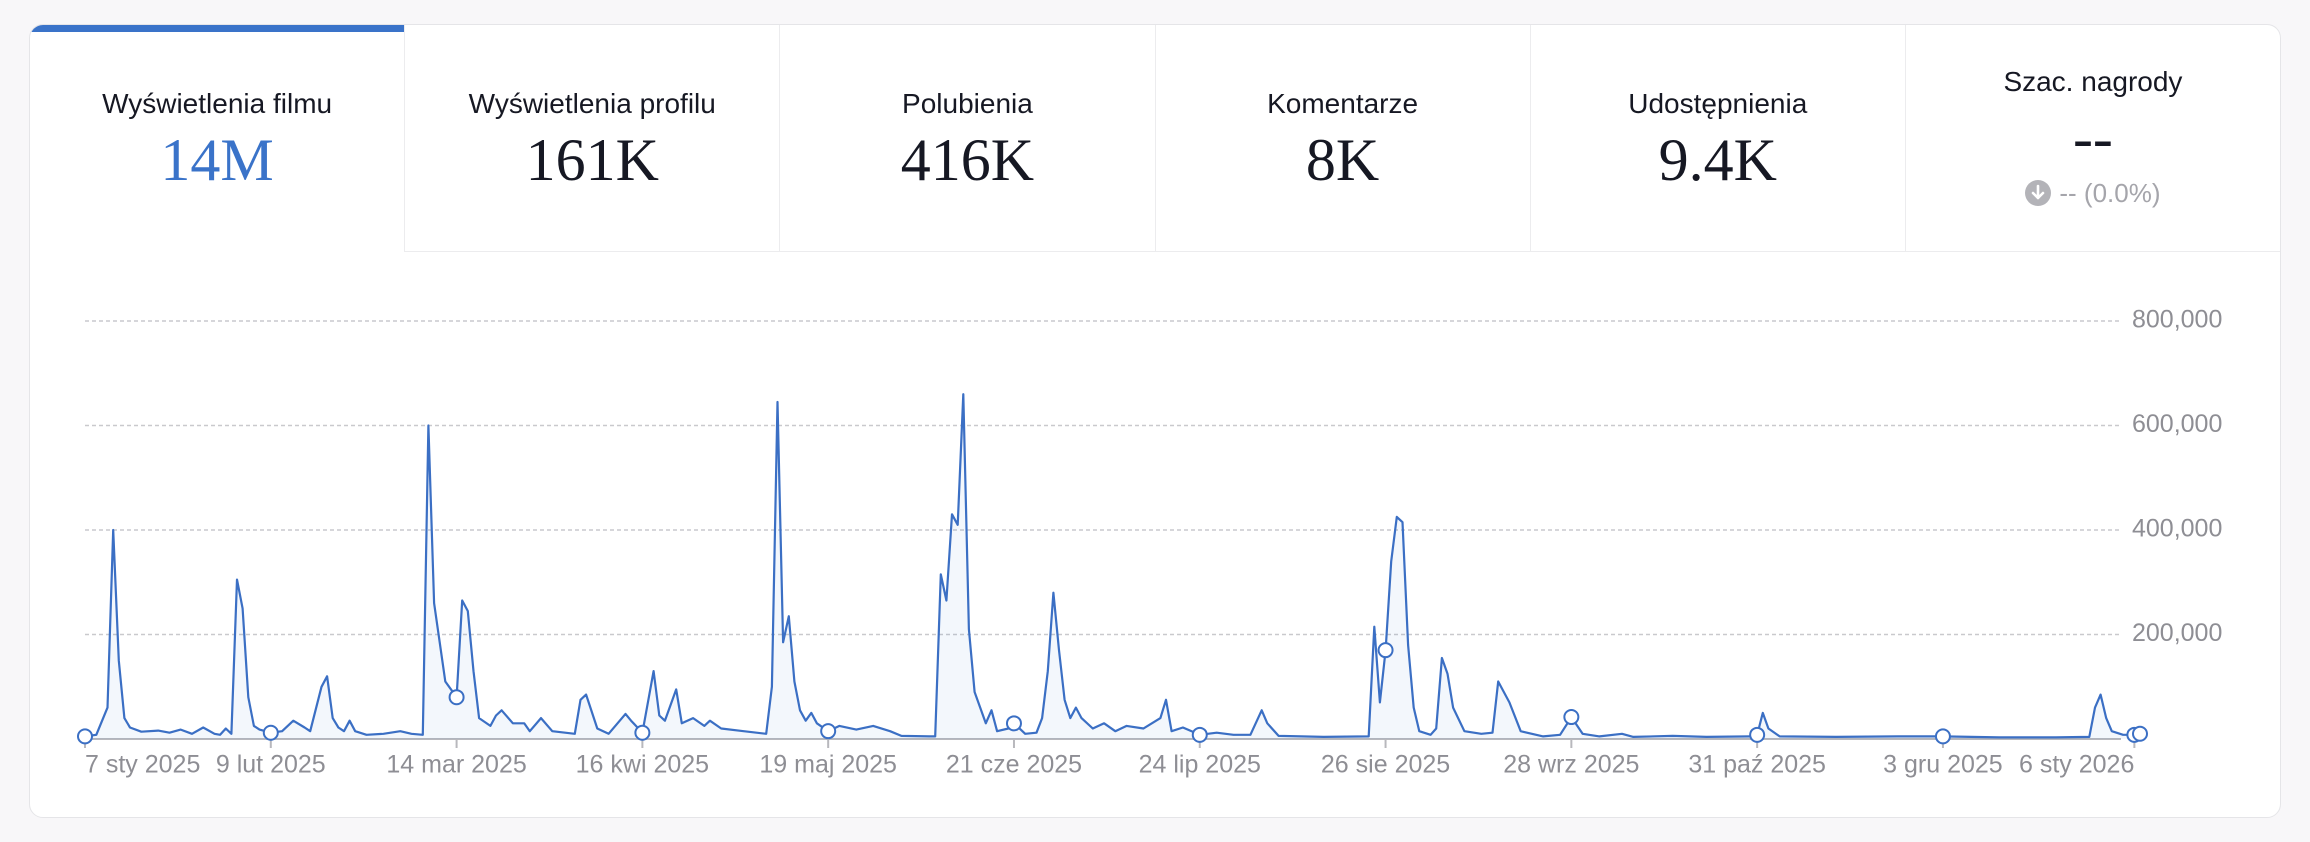 This screenshot has height=842, width=2310. What do you see at coordinates (1014, 765) in the screenshot?
I see `x-tick-label: 21 cze 2025` at bounding box center [1014, 765].